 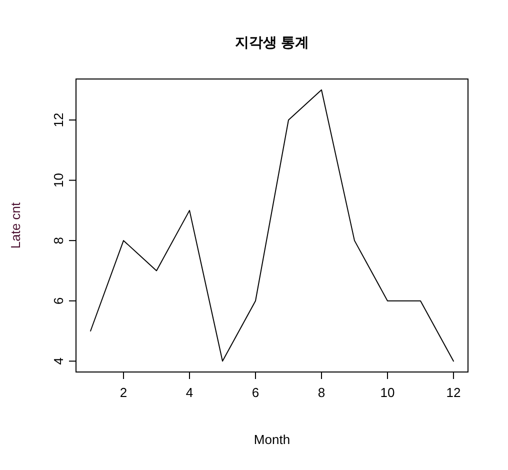 What do you see at coordinates (256, 392) in the screenshot?
I see `x-tick-label: 6` at bounding box center [256, 392].